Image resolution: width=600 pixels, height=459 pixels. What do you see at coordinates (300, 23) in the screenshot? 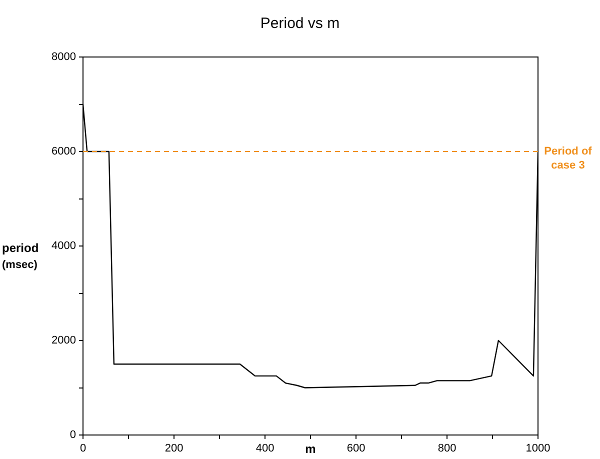
I see `chart-title: Period vs m` at bounding box center [300, 23].